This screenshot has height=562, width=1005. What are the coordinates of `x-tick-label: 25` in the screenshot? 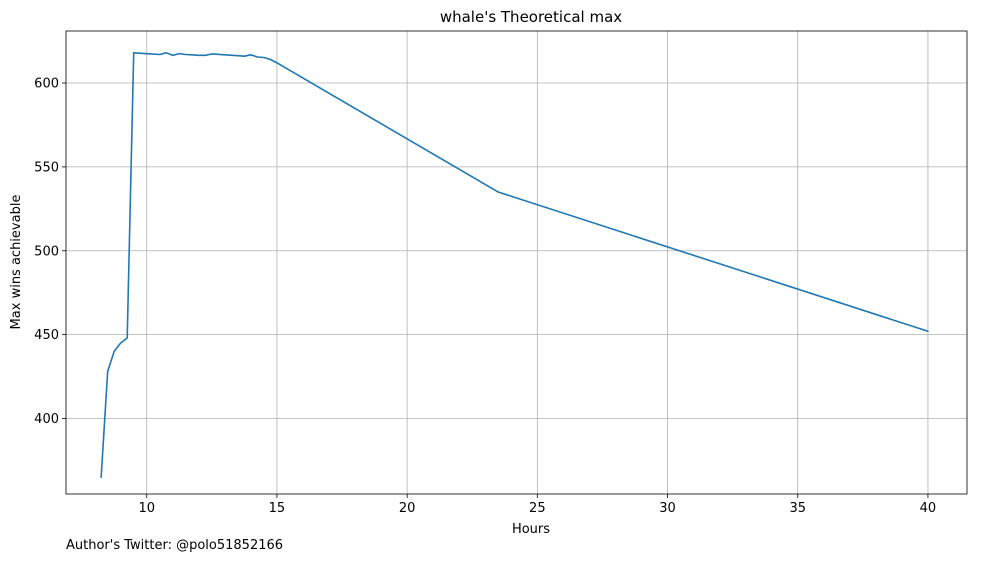 It's located at (537, 508).